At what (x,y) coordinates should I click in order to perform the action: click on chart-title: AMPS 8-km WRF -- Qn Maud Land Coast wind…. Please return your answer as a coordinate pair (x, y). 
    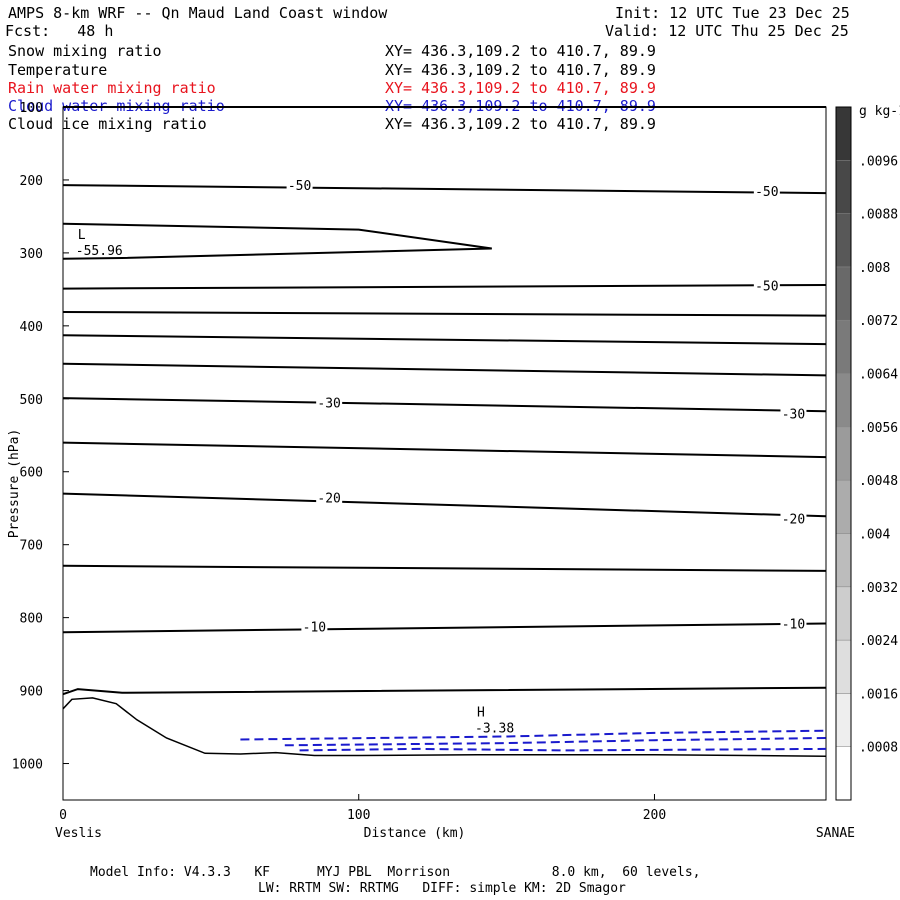
    Looking at the image, I should click on (198, 13).